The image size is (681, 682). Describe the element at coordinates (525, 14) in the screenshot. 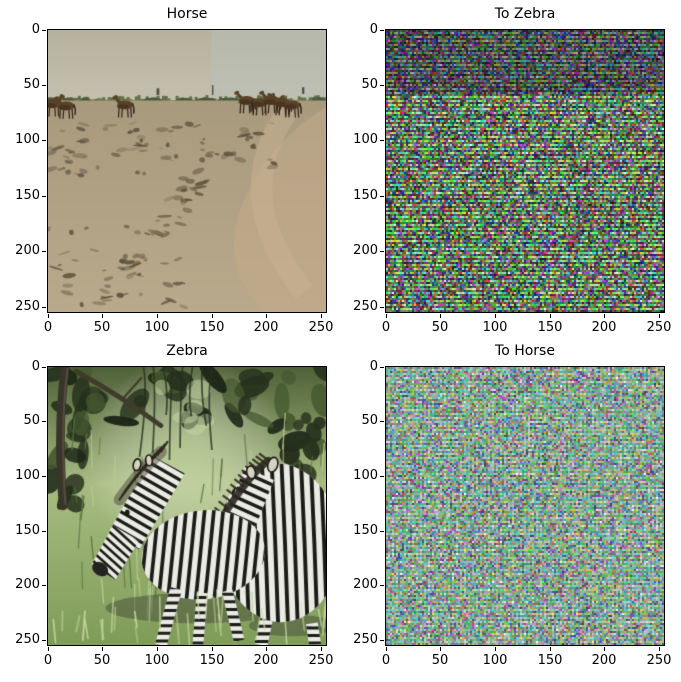

I see `subplot-title-to-zebra: To Zebra` at that location.